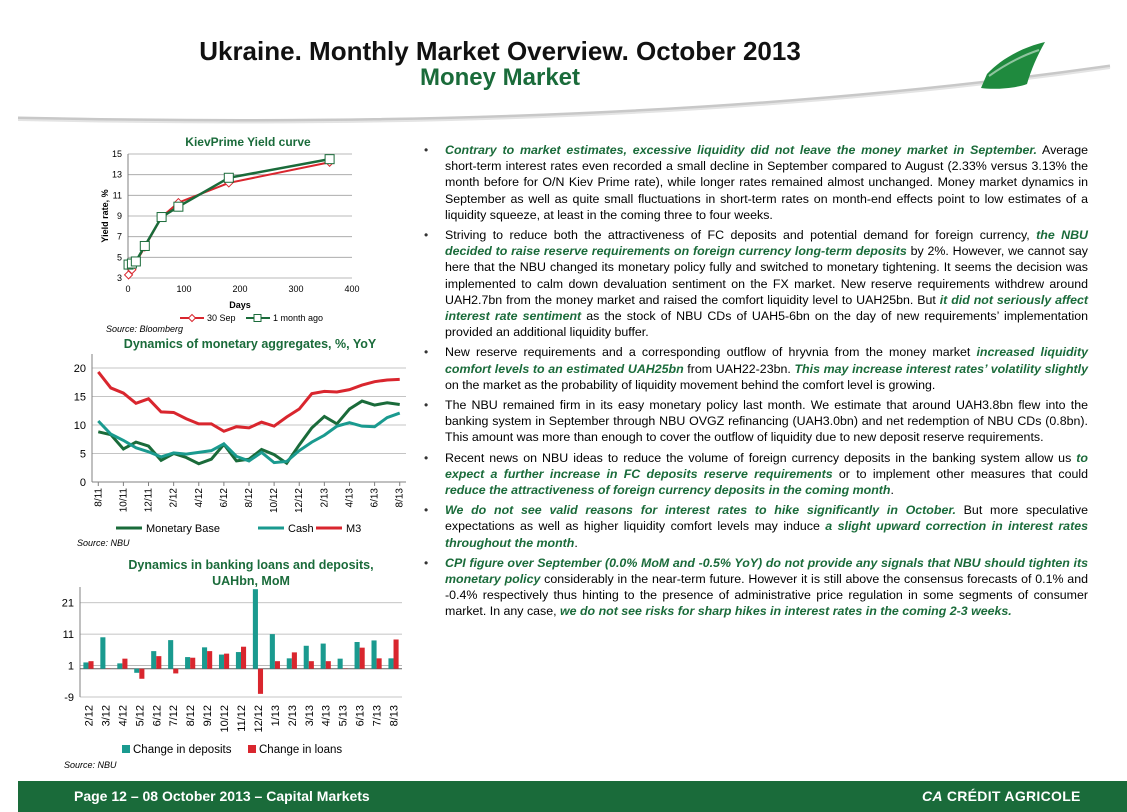 This screenshot has width=1127, height=812. I want to click on legend-label: 30 Sep, so click(221, 318).